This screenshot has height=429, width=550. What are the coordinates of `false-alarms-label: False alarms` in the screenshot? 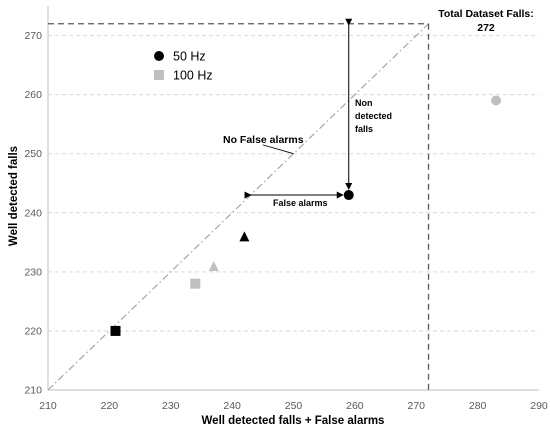 It's located at (300, 203).